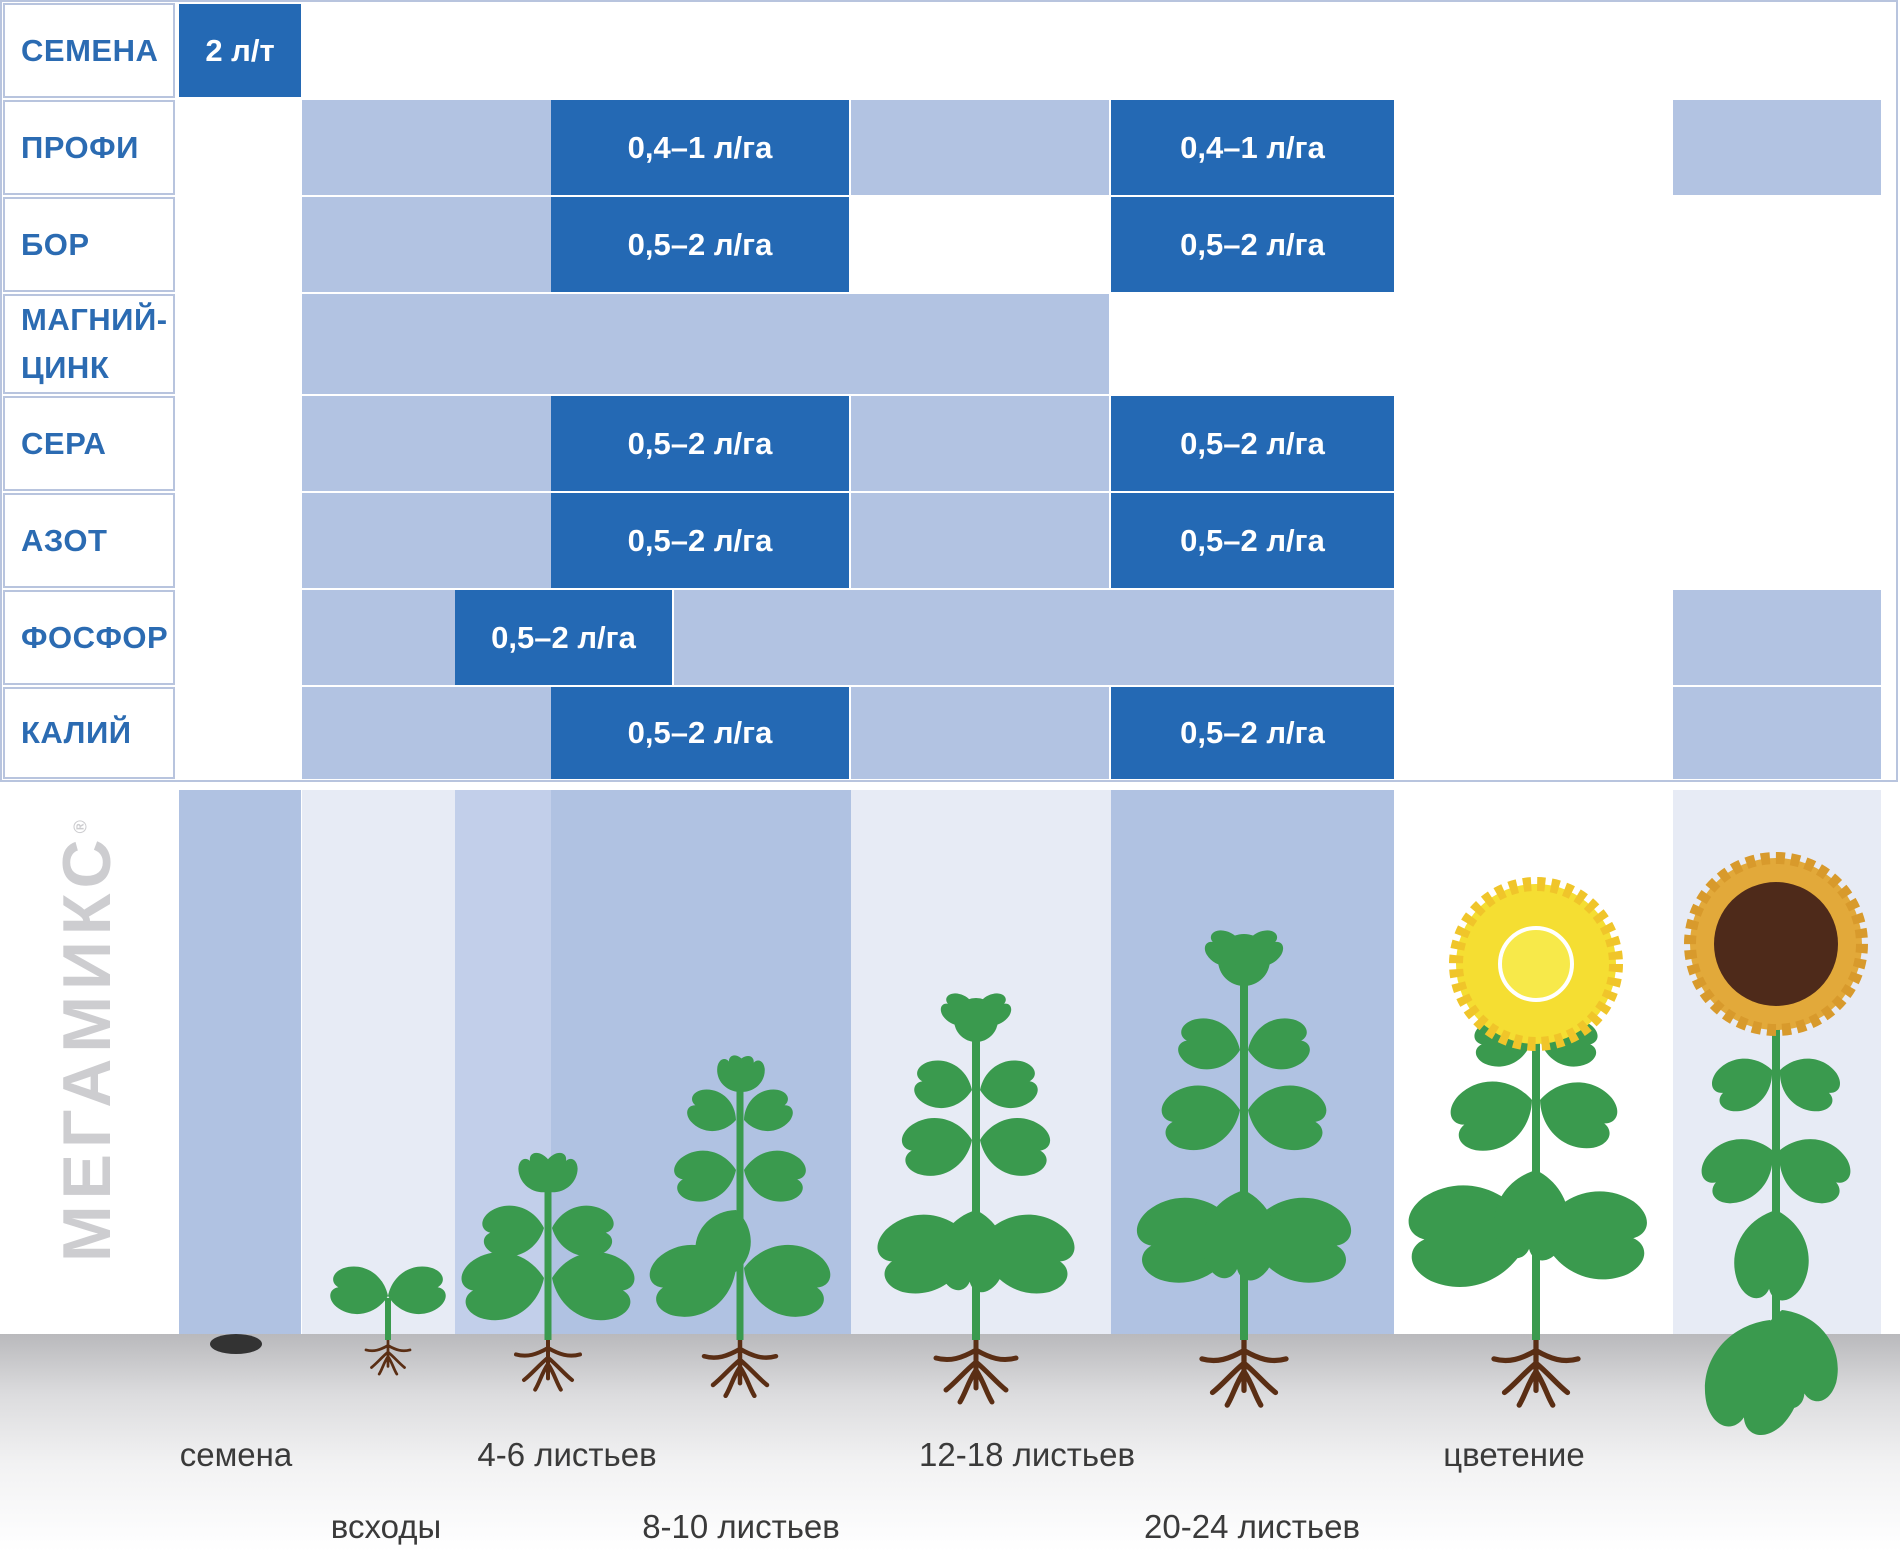  Describe the element at coordinates (1252, 1526) in the screenshot. I see `stage-label-20-24-leaves: 20-24 листьев` at that location.